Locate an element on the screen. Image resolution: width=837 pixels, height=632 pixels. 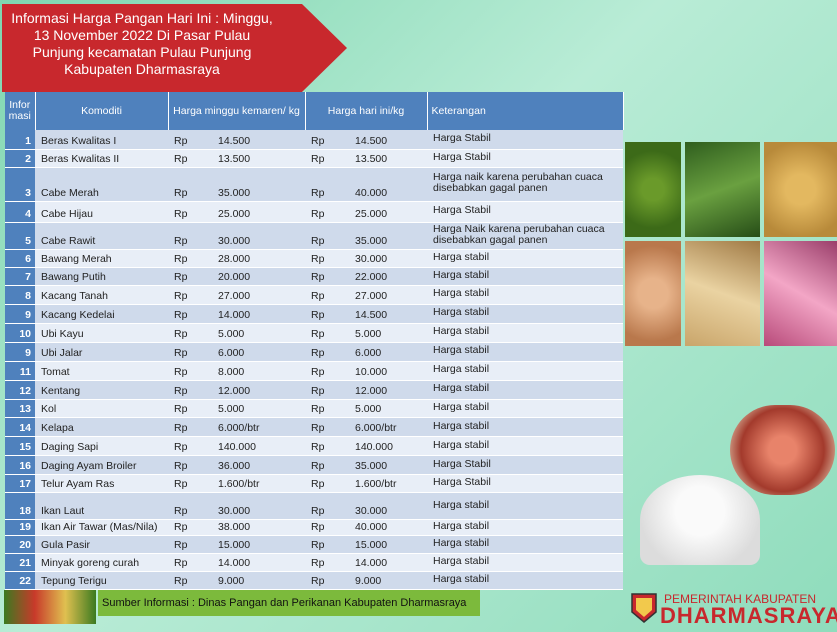
price-cell: Rp 14.500 is located at coordinates (366, 314).